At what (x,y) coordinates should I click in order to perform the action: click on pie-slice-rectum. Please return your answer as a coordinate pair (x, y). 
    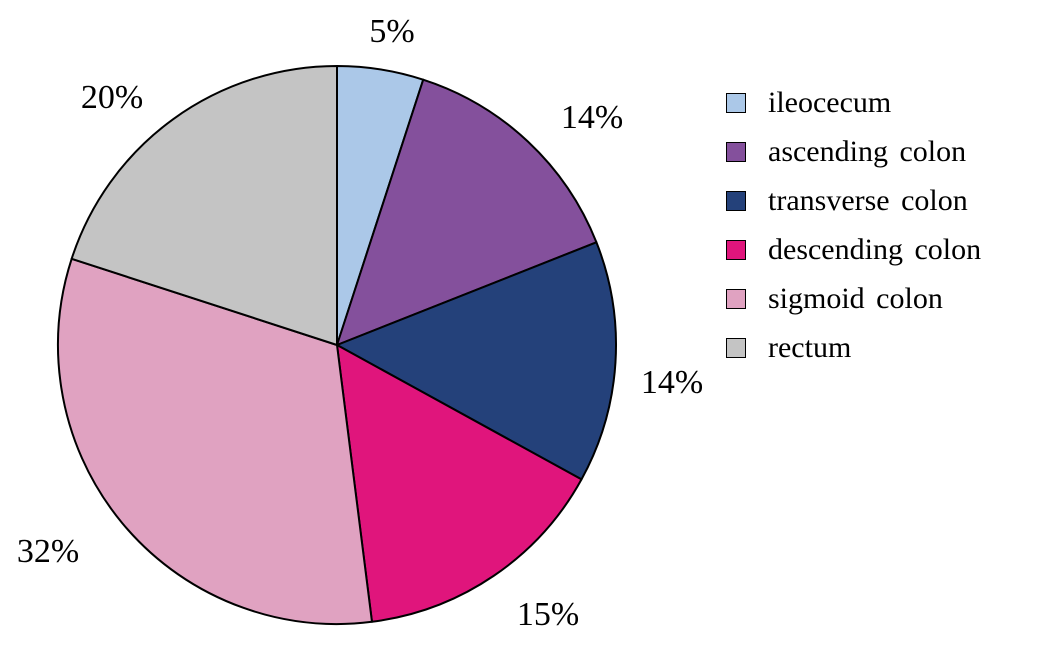
    Looking at the image, I should click on (204, 205).